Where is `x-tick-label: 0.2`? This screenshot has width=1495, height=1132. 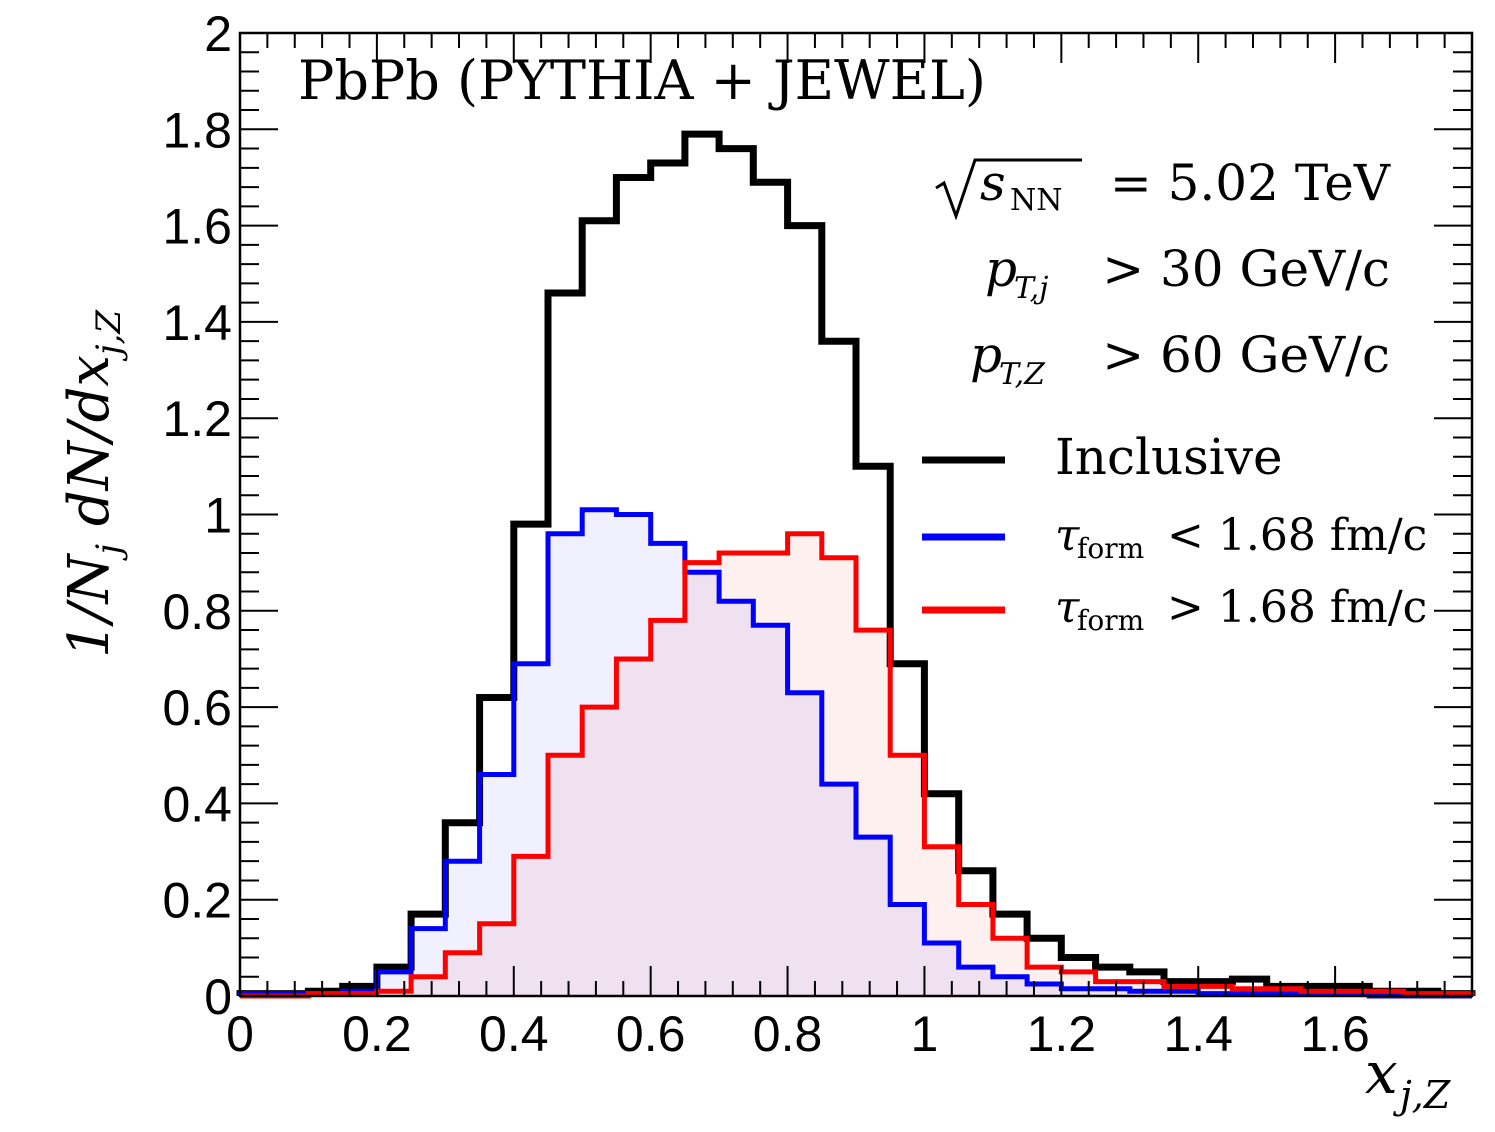
x-tick-label: 0.2 is located at coordinates (377, 1034).